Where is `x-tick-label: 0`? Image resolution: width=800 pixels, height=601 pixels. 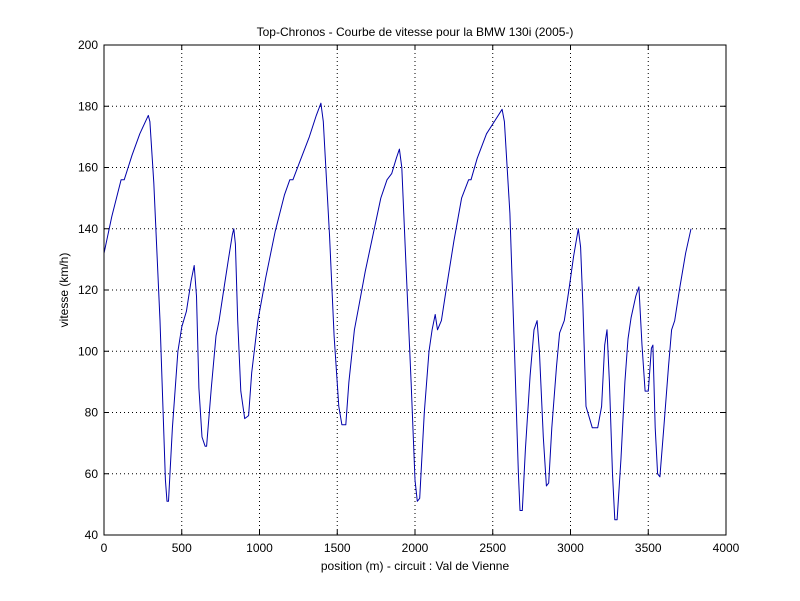 x-tick-label: 0 is located at coordinates (104, 548).